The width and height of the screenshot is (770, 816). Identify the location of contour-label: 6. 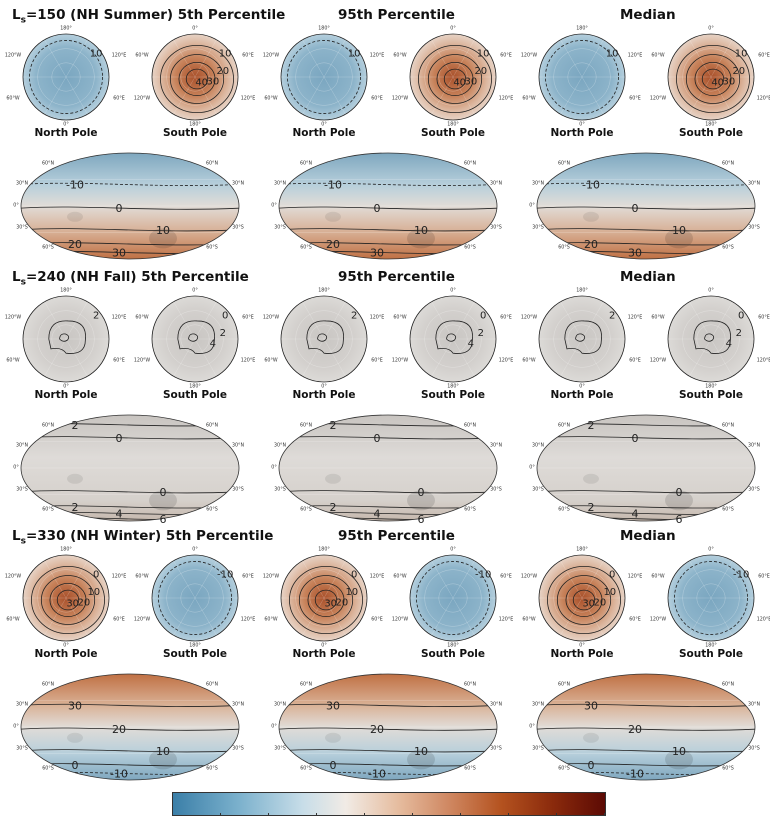
(163, 519).